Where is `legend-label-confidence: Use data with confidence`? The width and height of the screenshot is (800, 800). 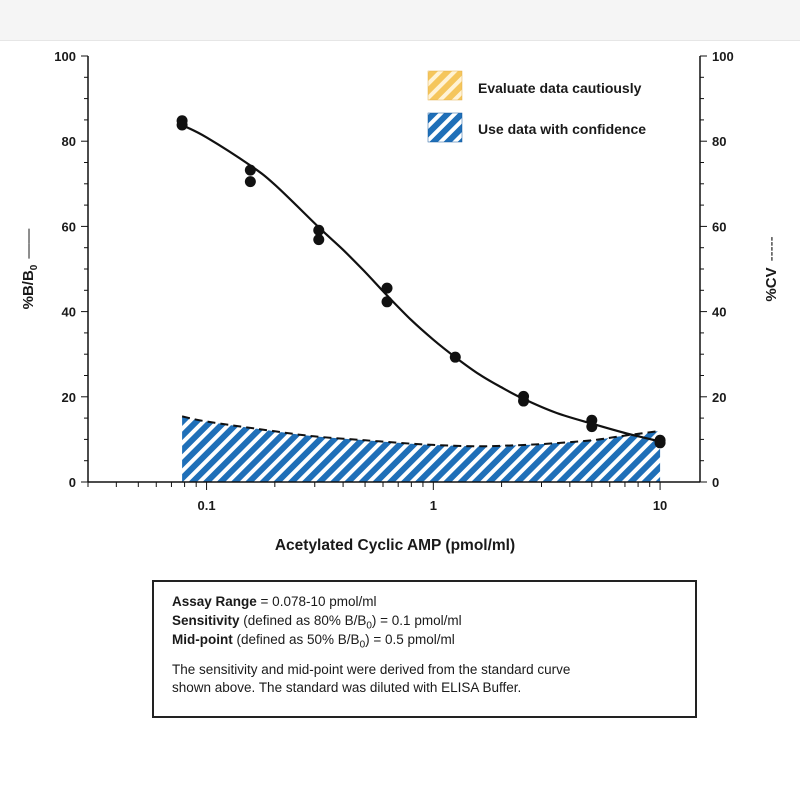 legend-label-confidence: Use data with confidence is located at coordinates (562, 129).